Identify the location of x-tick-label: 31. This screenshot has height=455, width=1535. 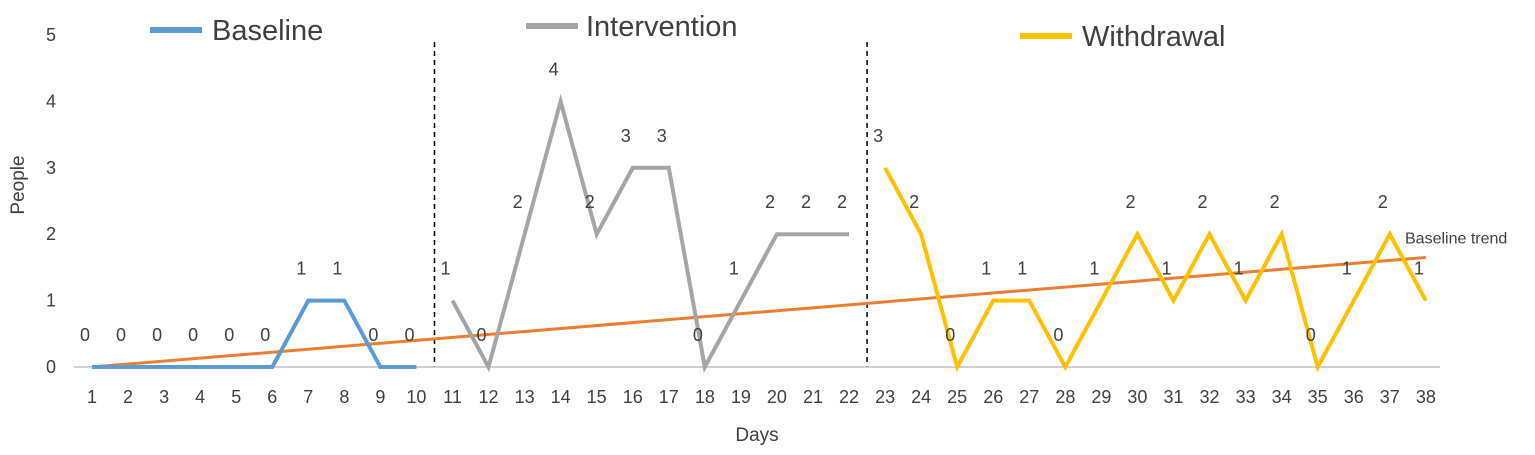
(1173, 397).